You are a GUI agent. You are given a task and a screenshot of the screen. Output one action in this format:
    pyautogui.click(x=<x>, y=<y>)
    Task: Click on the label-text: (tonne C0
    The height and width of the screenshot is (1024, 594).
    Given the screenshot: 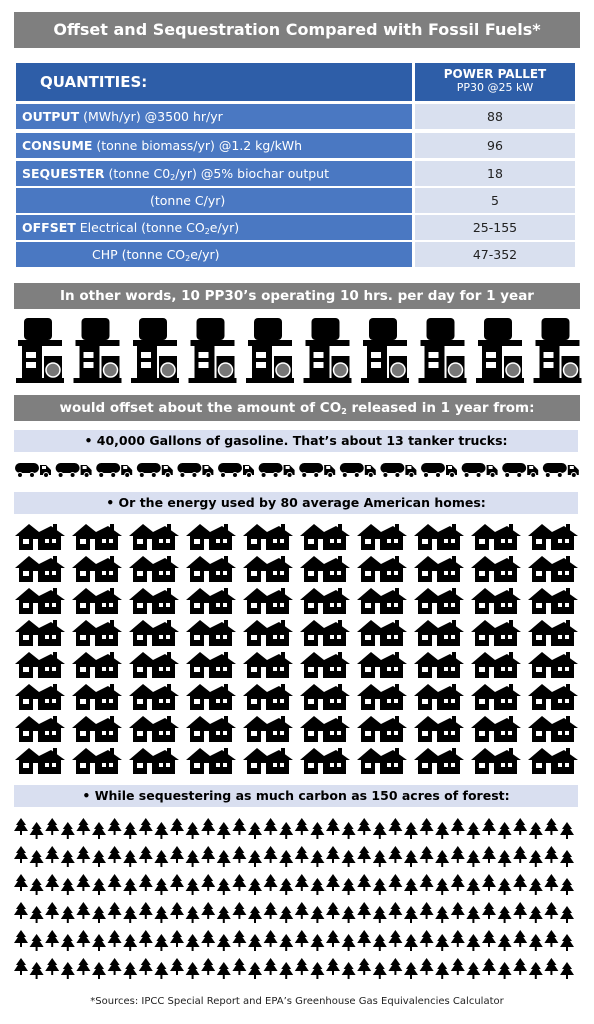 What is the action you would take?
    pyautogui.click(x=137, y=173)
    